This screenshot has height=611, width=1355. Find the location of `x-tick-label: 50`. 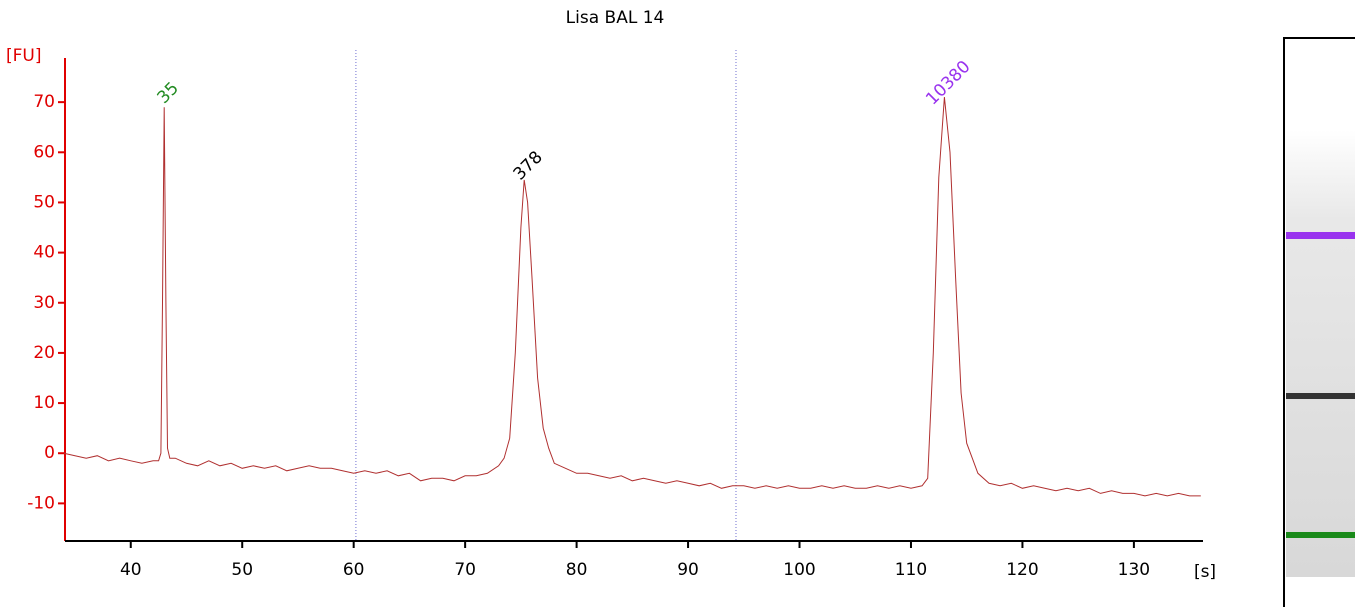

x-tick-label: 50 is located at coordinates (242, 570).